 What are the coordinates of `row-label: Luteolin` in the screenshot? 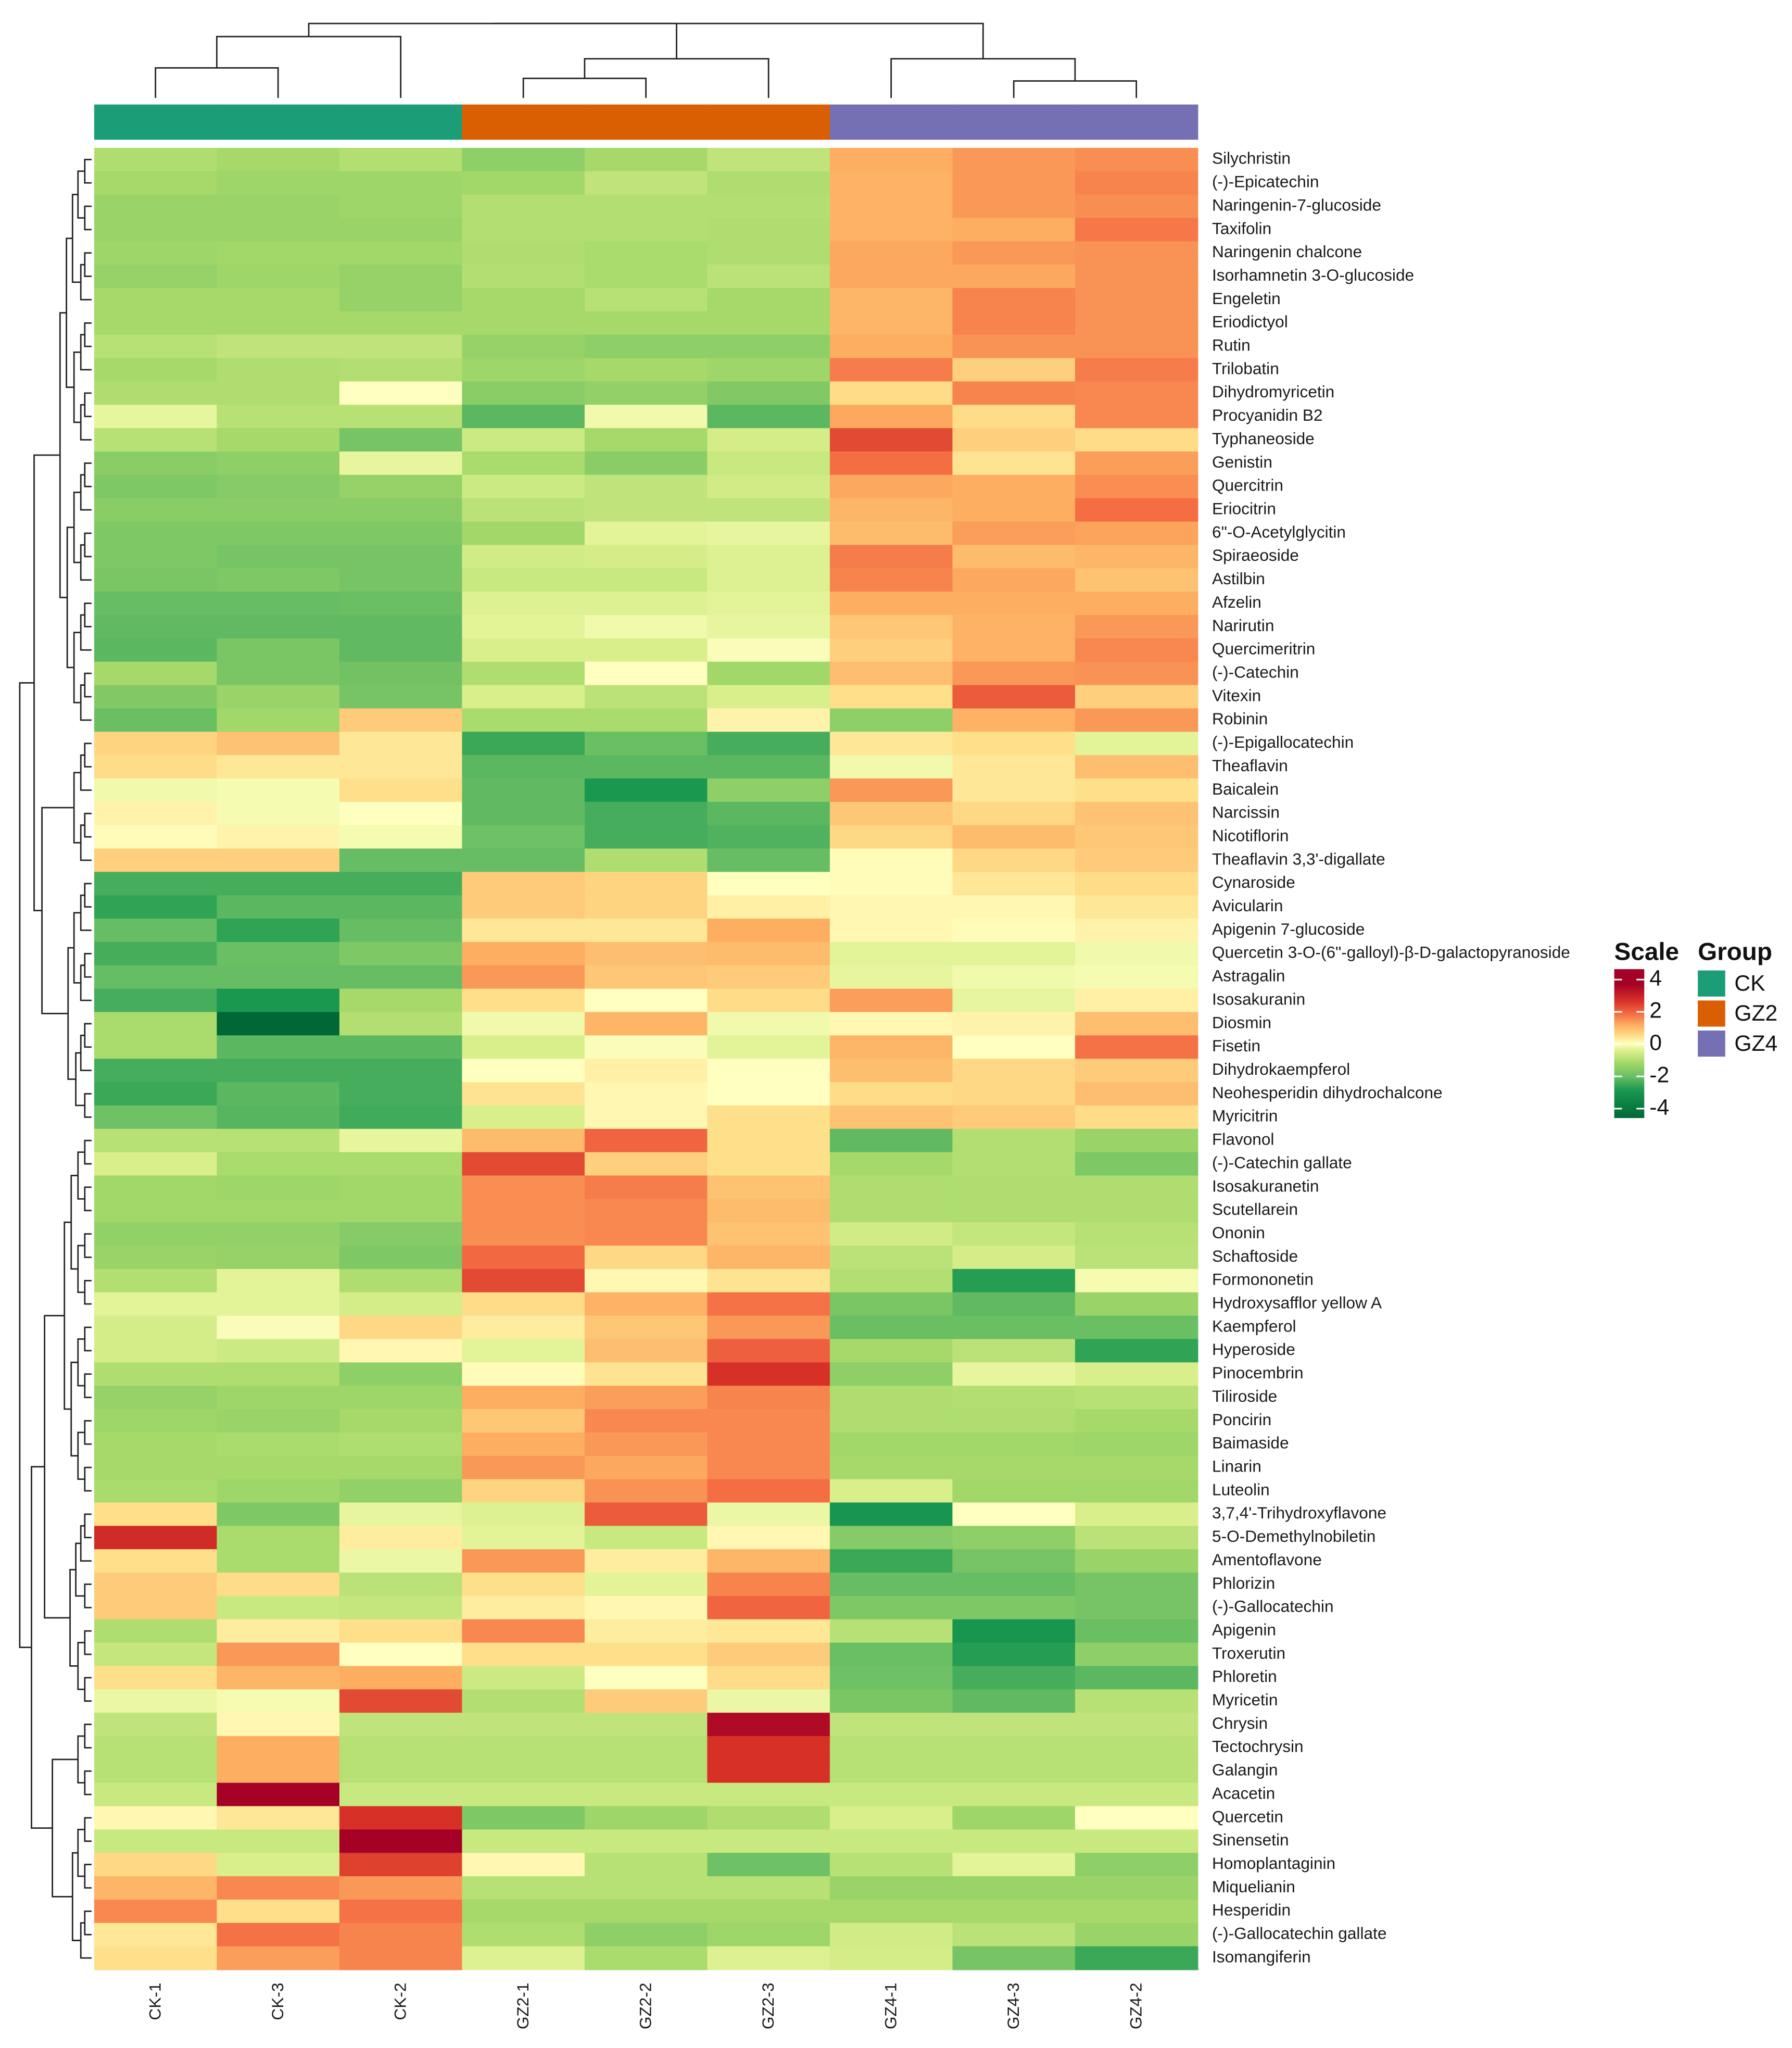 It's located at (1241, 1489).